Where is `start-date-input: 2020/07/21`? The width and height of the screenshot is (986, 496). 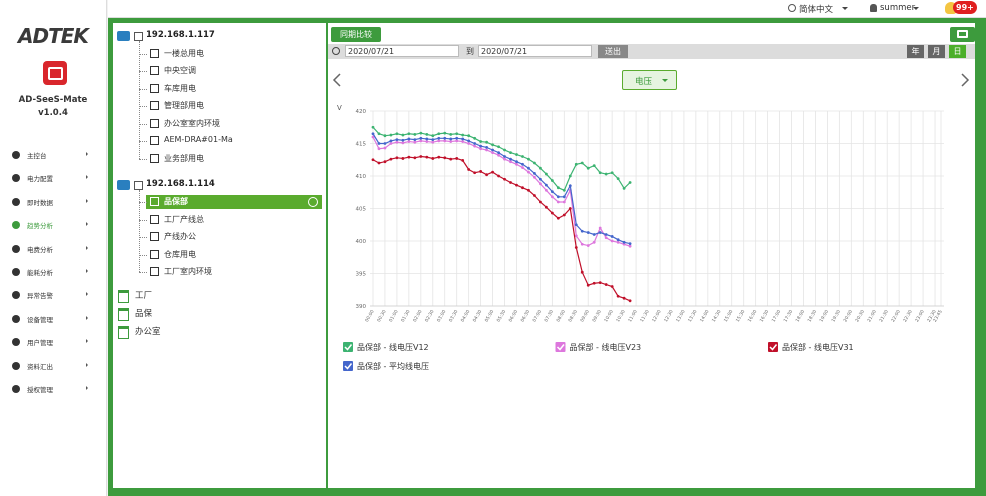 start-date-input: 2020/07/21 is located at coordinates (402, 51).